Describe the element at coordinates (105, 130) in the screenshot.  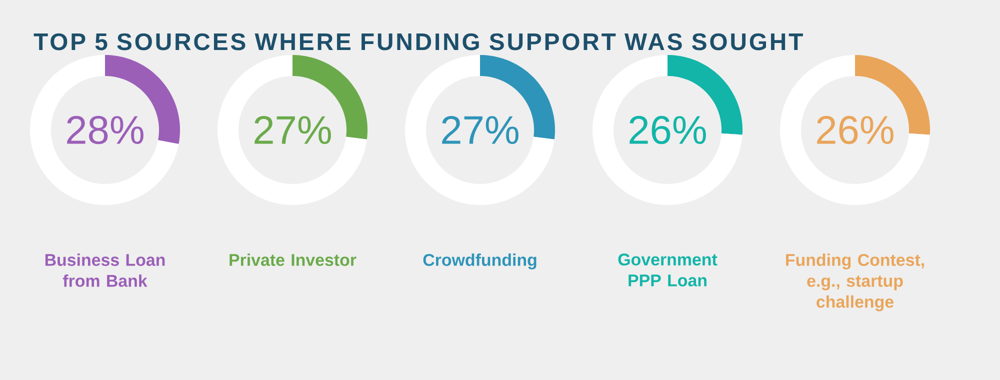
I see `data-label: 28%` at that location.